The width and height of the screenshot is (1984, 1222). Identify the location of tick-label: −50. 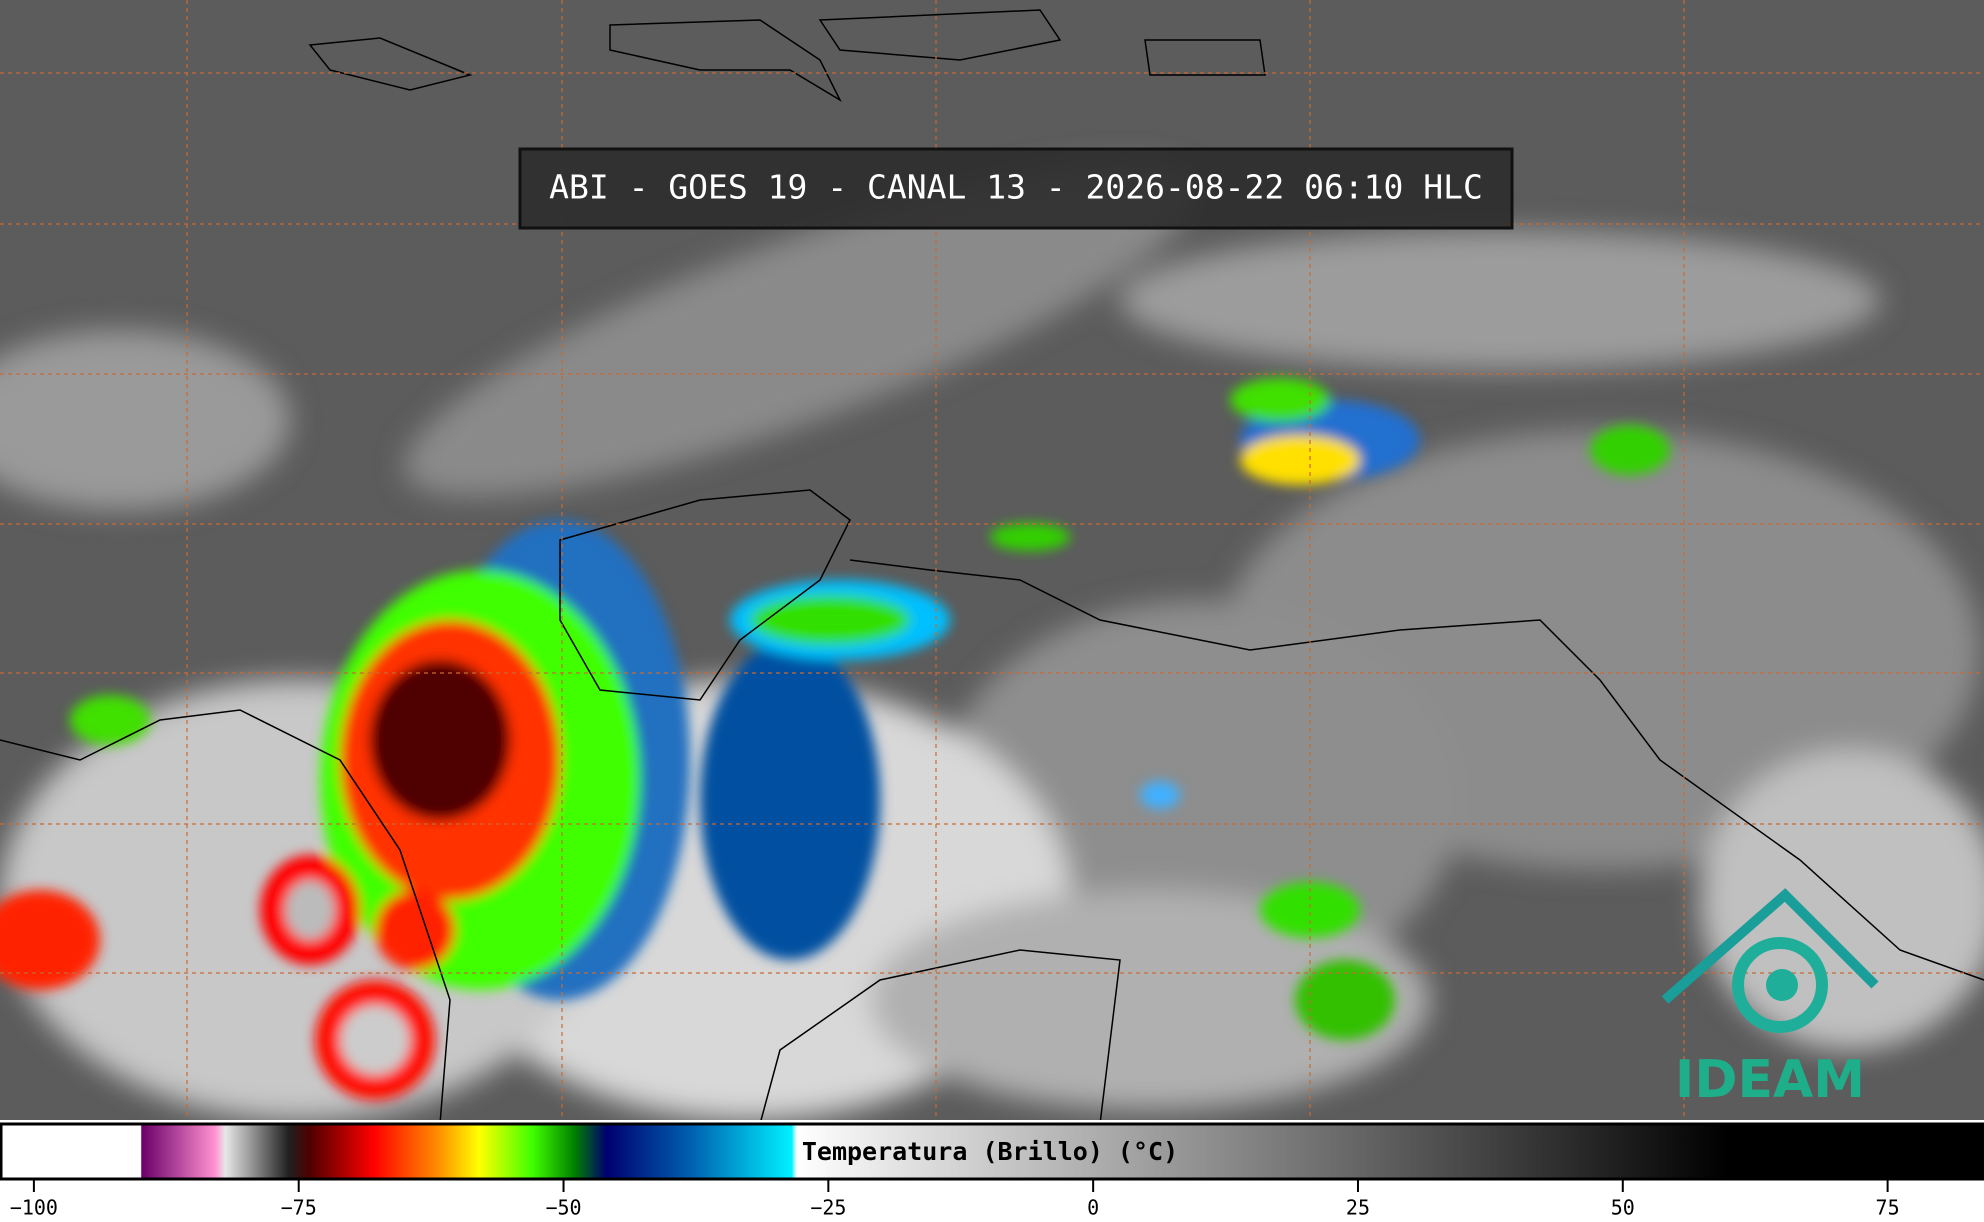
(563, 1208).